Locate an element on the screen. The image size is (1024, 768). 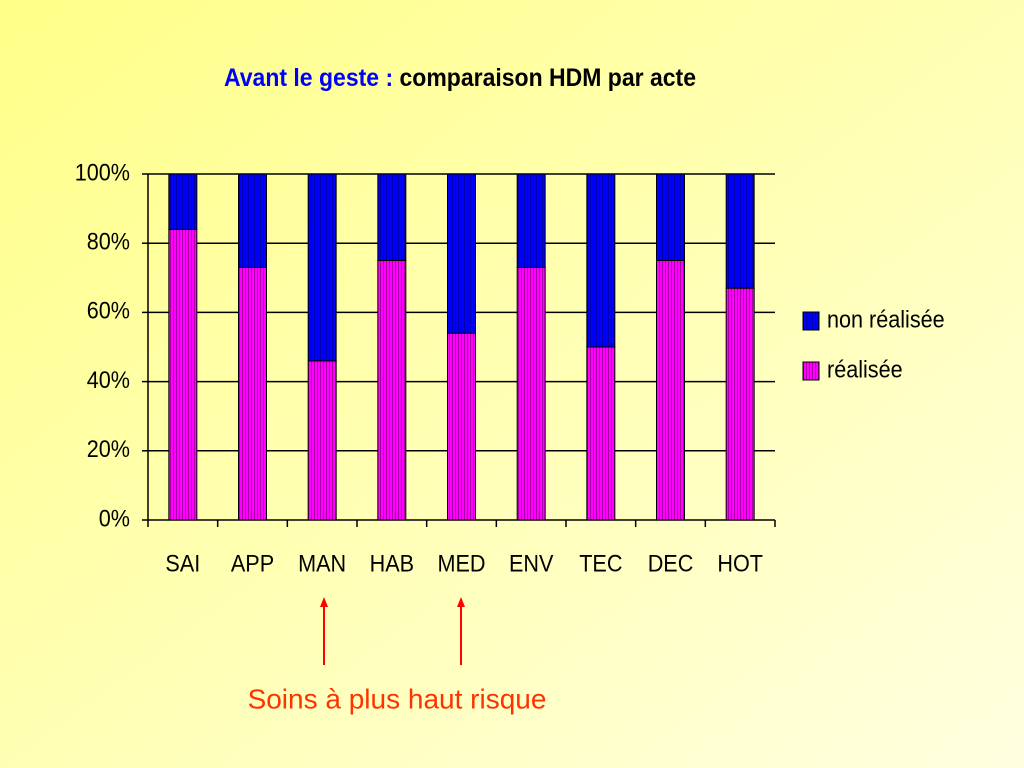
y-tick-label: 60% is located at coordinates (108, 310).